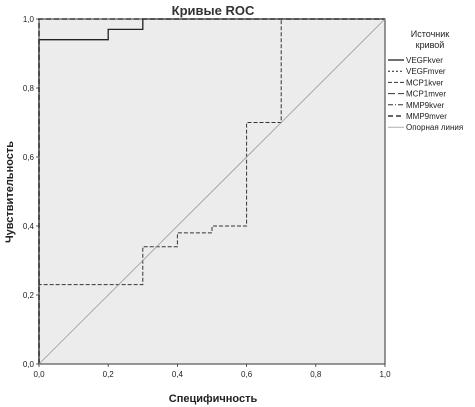  Describe the element at coordinates (29, 364) in the screenshot. I see `y-tick-label: 0,0` at that location.